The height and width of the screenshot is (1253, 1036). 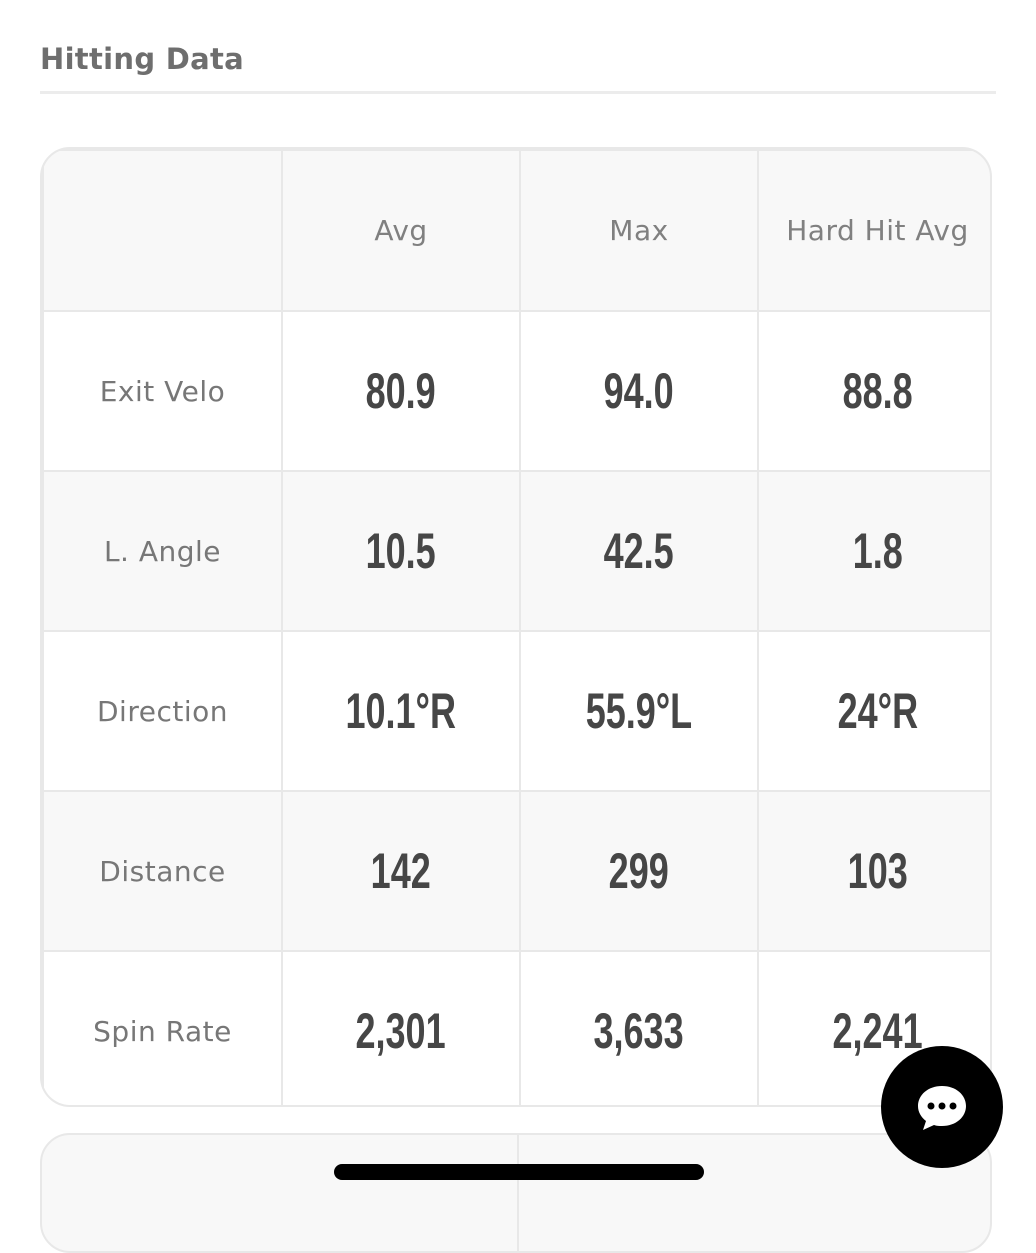 I want to click on column-header: Avg, so click(x=401, y=230).